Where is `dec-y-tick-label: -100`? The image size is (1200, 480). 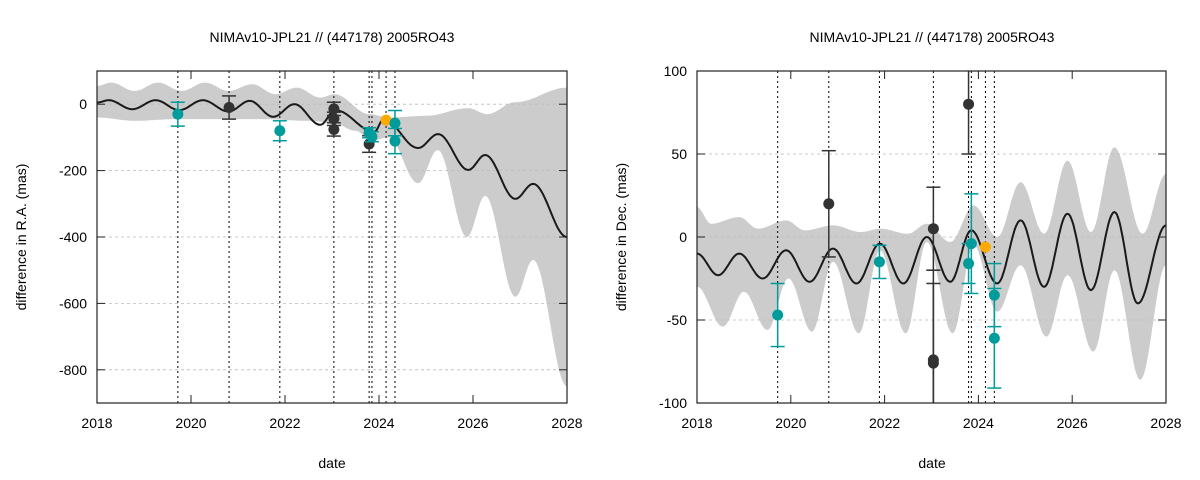
dec-y-tick-label: -100 is located at coordinates (673, 403).